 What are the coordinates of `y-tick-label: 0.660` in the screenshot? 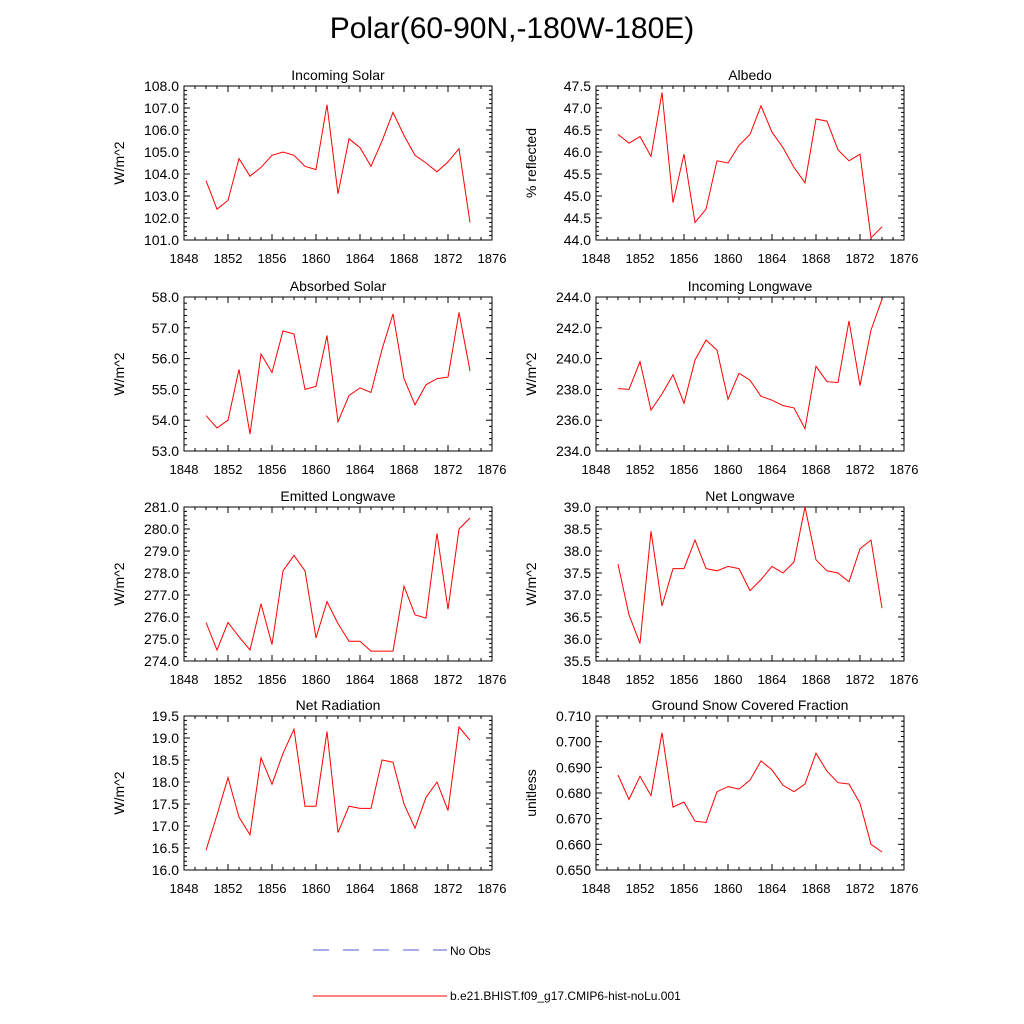 It's located at (573, 844).